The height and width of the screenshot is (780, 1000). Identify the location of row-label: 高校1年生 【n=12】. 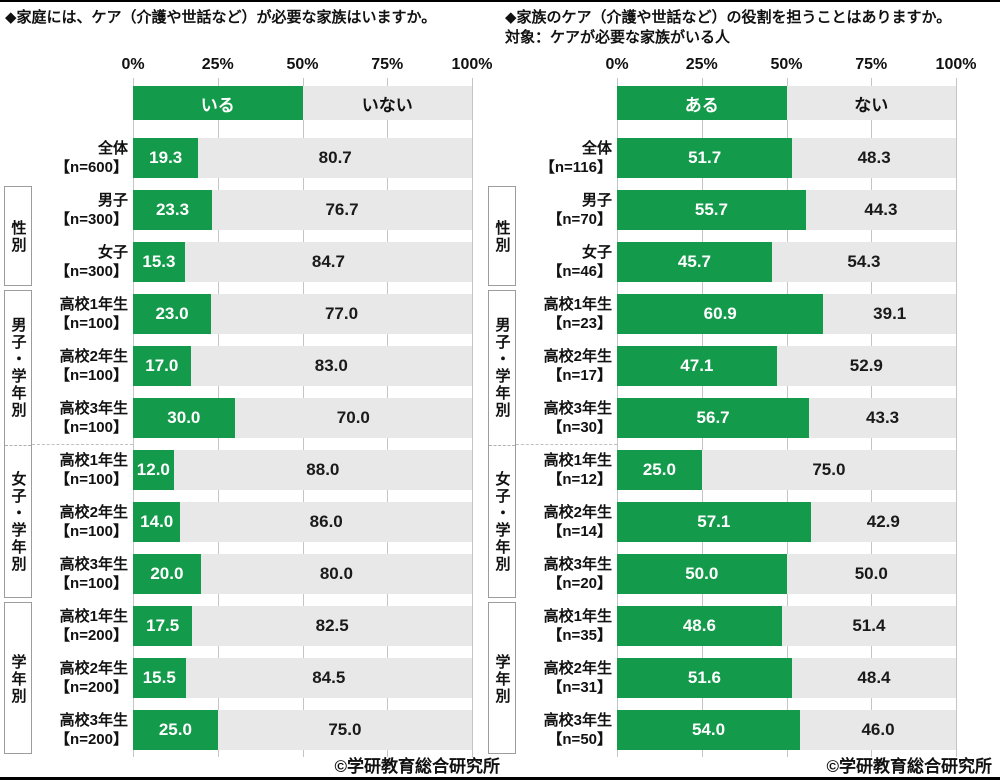
(548, 470).